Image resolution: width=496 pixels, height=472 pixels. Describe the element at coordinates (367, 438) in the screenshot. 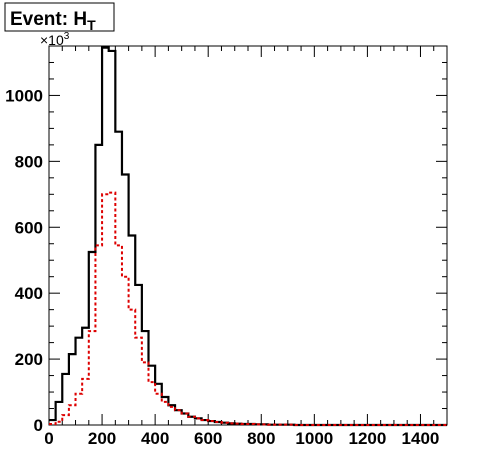

I see `x-tick-label: 1200` at that location.